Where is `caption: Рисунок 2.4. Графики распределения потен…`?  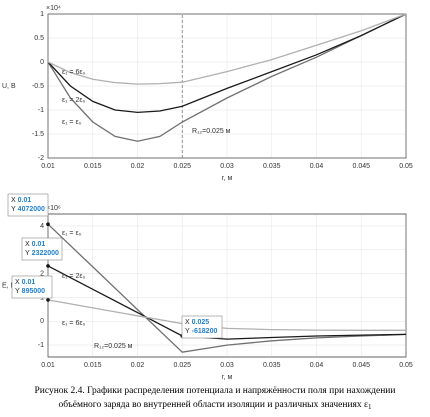
caption: Рисунок 2.4. Графики распределения потен… is located at coordinates (215, 390).